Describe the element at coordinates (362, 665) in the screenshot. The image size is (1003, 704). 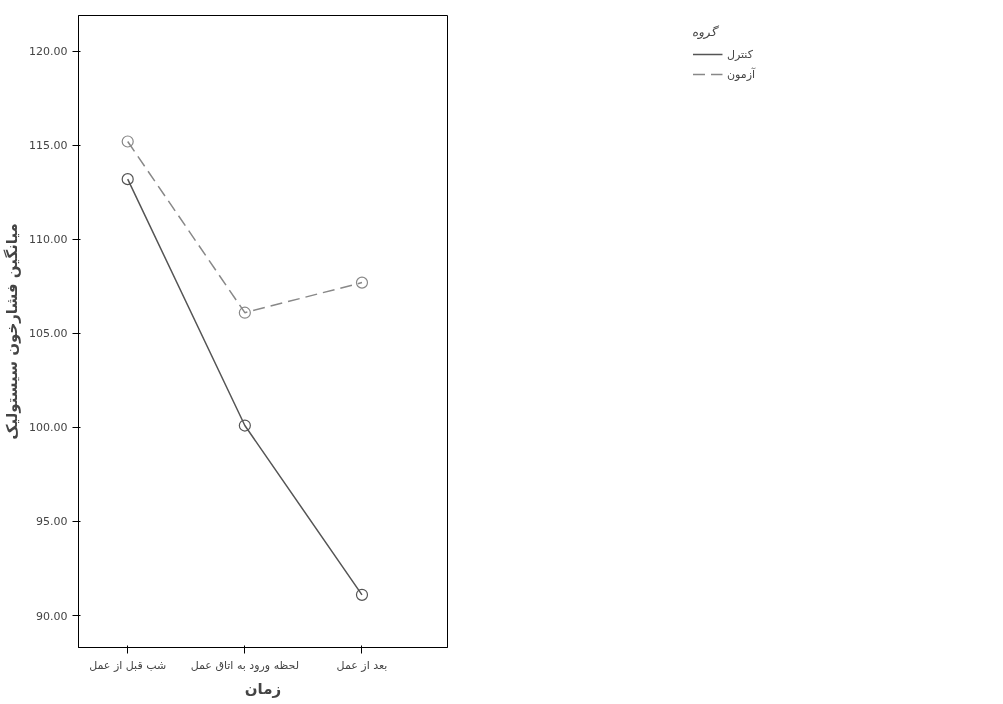
I see `x-tick-label: بعد از عمل` at that location.